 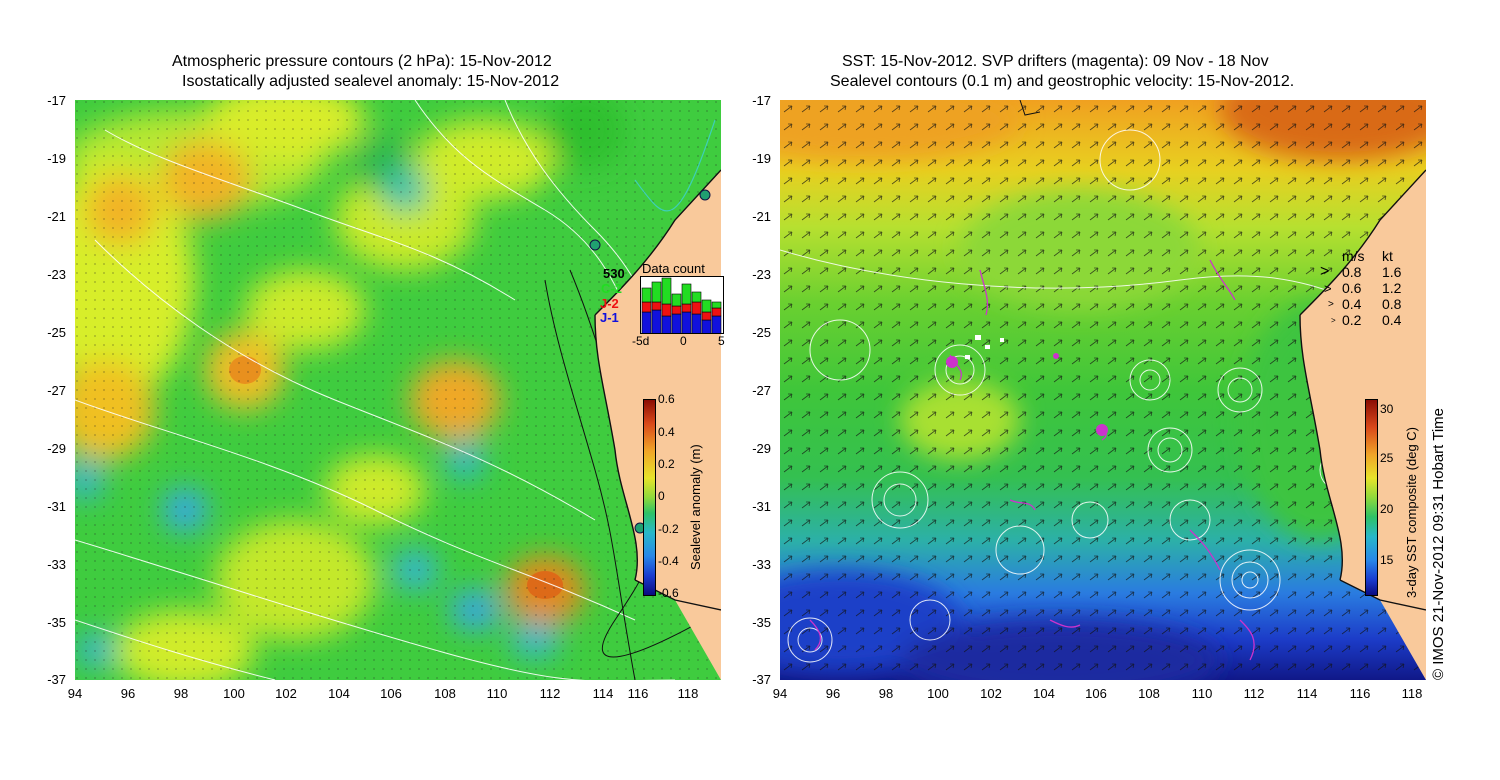 I want to click on velocity-legend-ms: 0.8, so click(x=1352, y=272).